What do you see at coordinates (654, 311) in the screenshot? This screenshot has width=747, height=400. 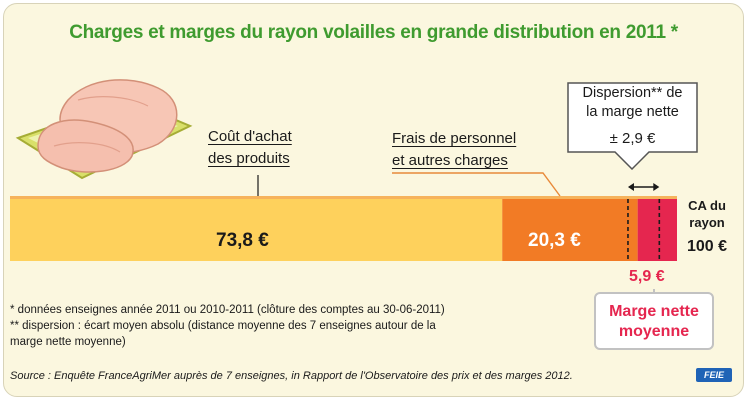 I see `net-margin-label-line1: Marge nette` at bounding box center [654, 311].